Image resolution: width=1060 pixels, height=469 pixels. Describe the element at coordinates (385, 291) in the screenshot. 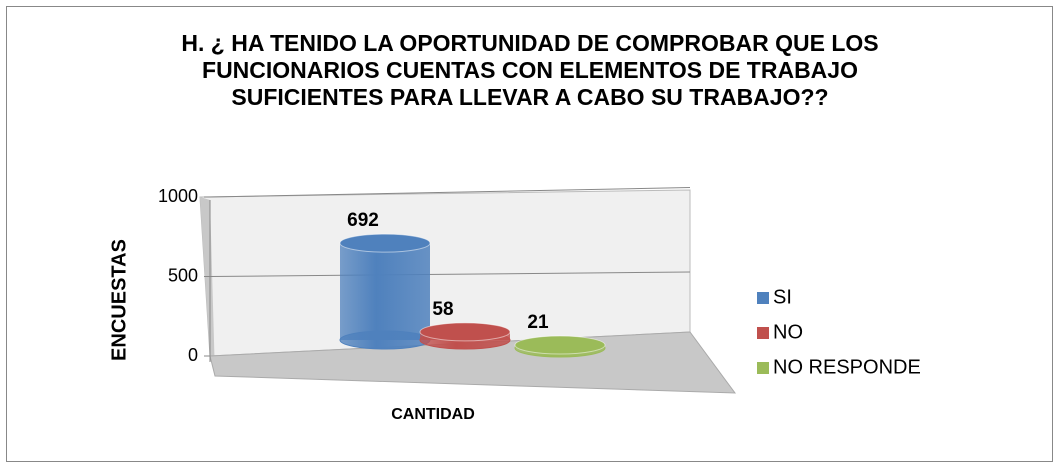

I see `bar` at that location.